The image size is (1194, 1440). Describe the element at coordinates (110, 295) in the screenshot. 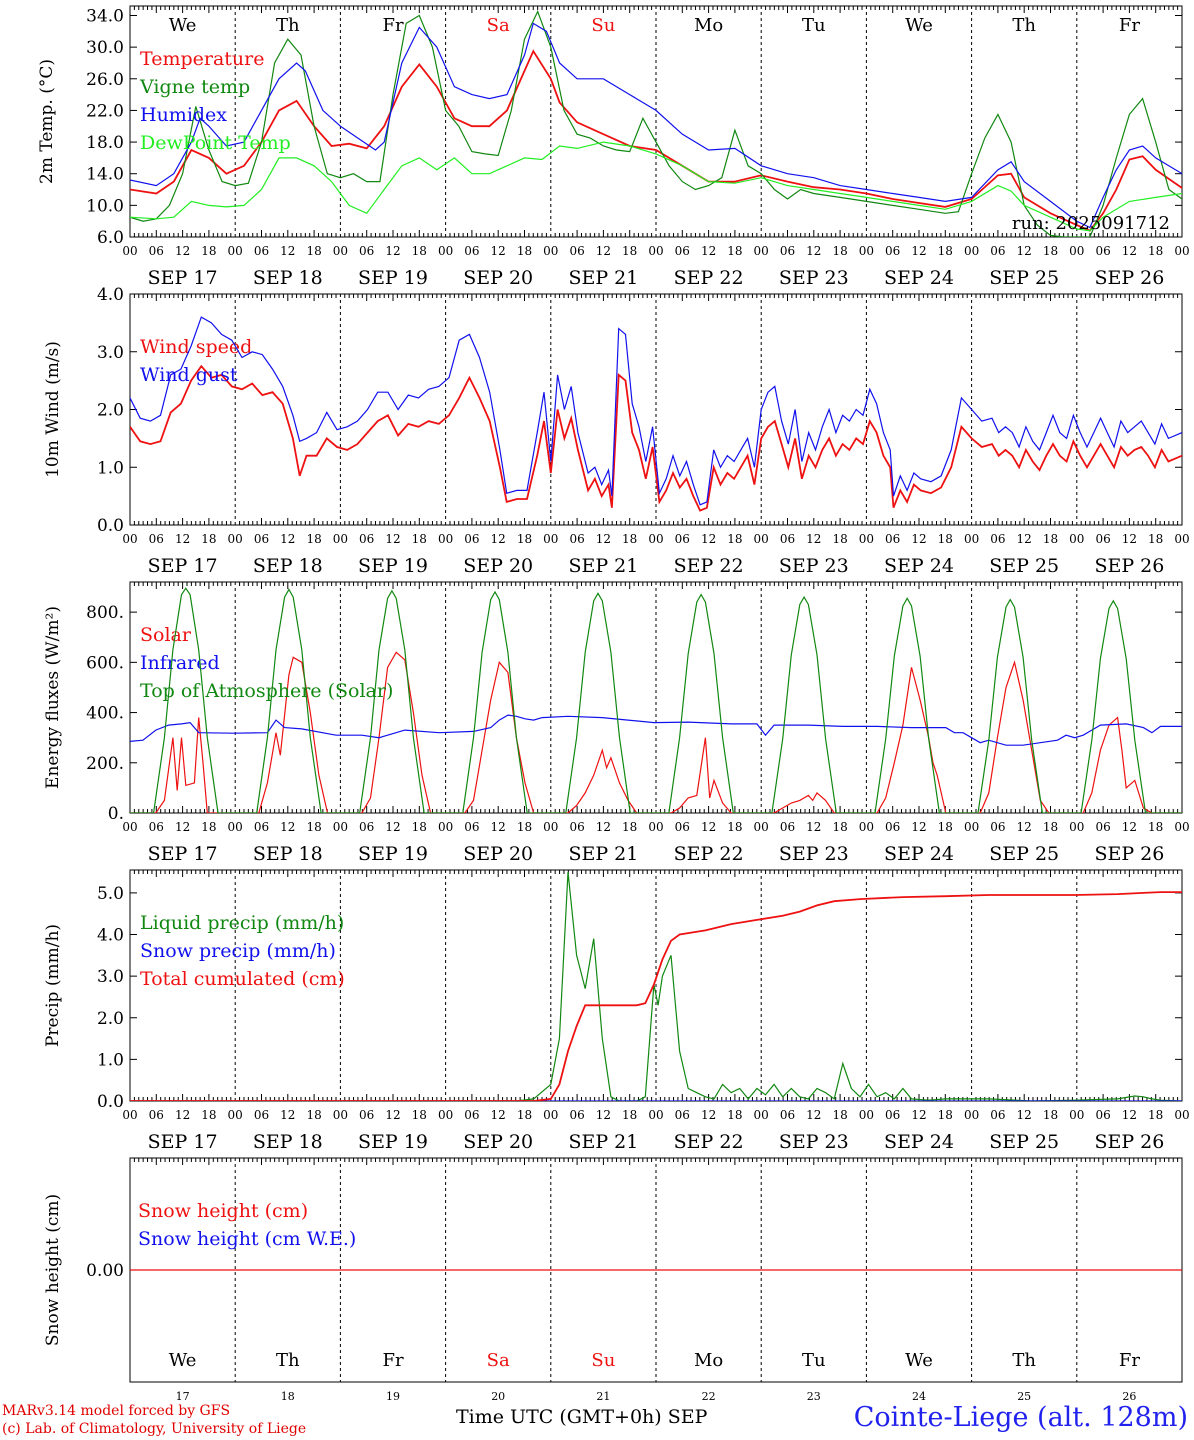

I see `y-tick-label: 4.0` at that location.